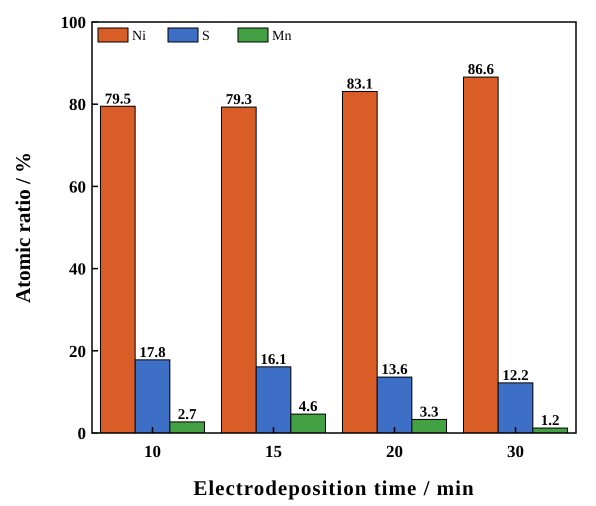  What do you see at coordinates (188, 414) in the screenshot?
I see `data-label: 2.7` at bounding box center [188, 414].